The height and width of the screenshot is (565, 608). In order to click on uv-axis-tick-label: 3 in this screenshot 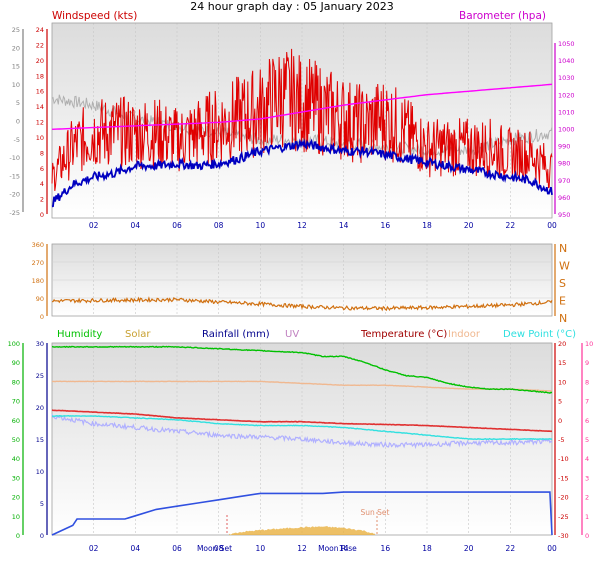, I will do `click(587, 478)`.